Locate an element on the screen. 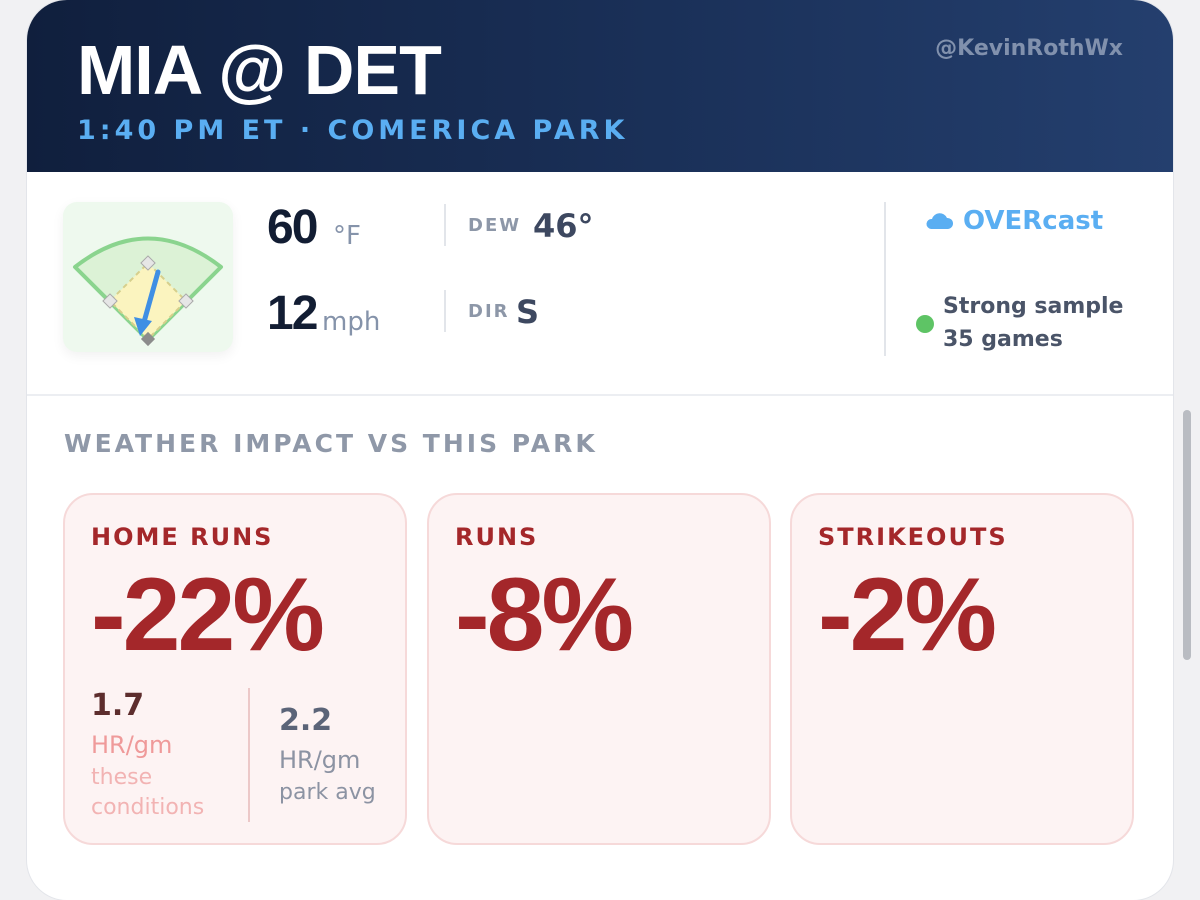 The width and height of the screenshot is (1200, 900). game-time-venue: 1:40 PM ET · COMERICA PARK is located at coordinates (353, 130).